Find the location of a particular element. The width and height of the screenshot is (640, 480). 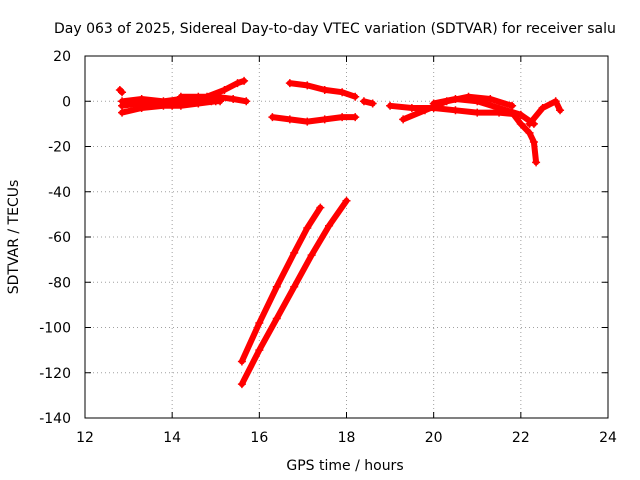

y-tick-label: -140 is located at coordinates (55, 419).